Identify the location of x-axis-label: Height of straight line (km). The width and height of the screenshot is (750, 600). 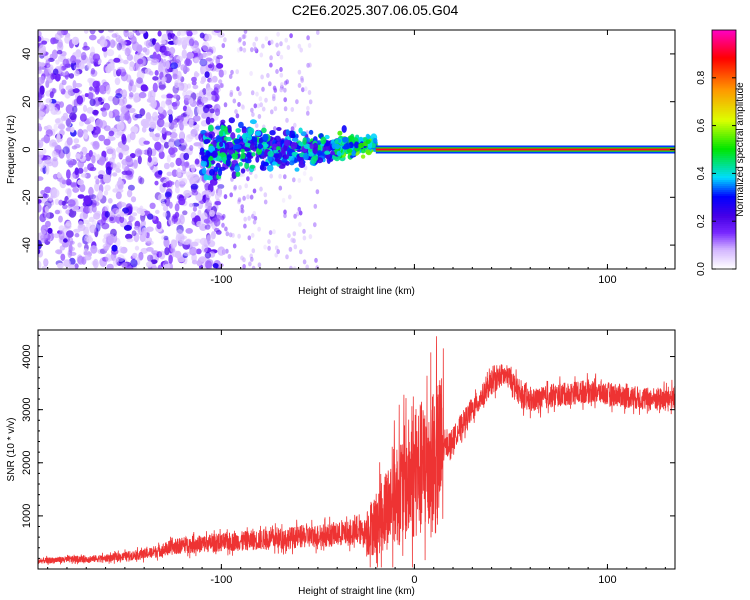
(356, 591).